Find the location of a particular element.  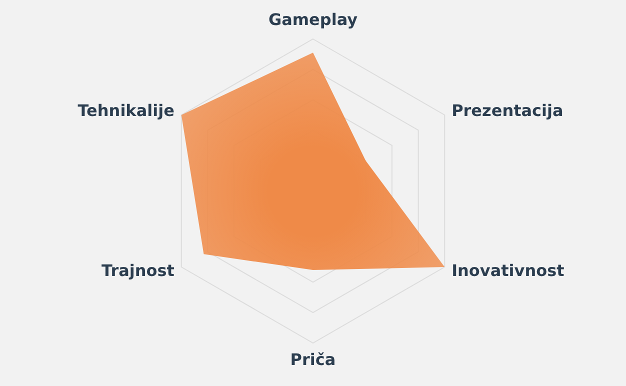

spoke-label: Inovativnost is located at coordinates (508, 270).